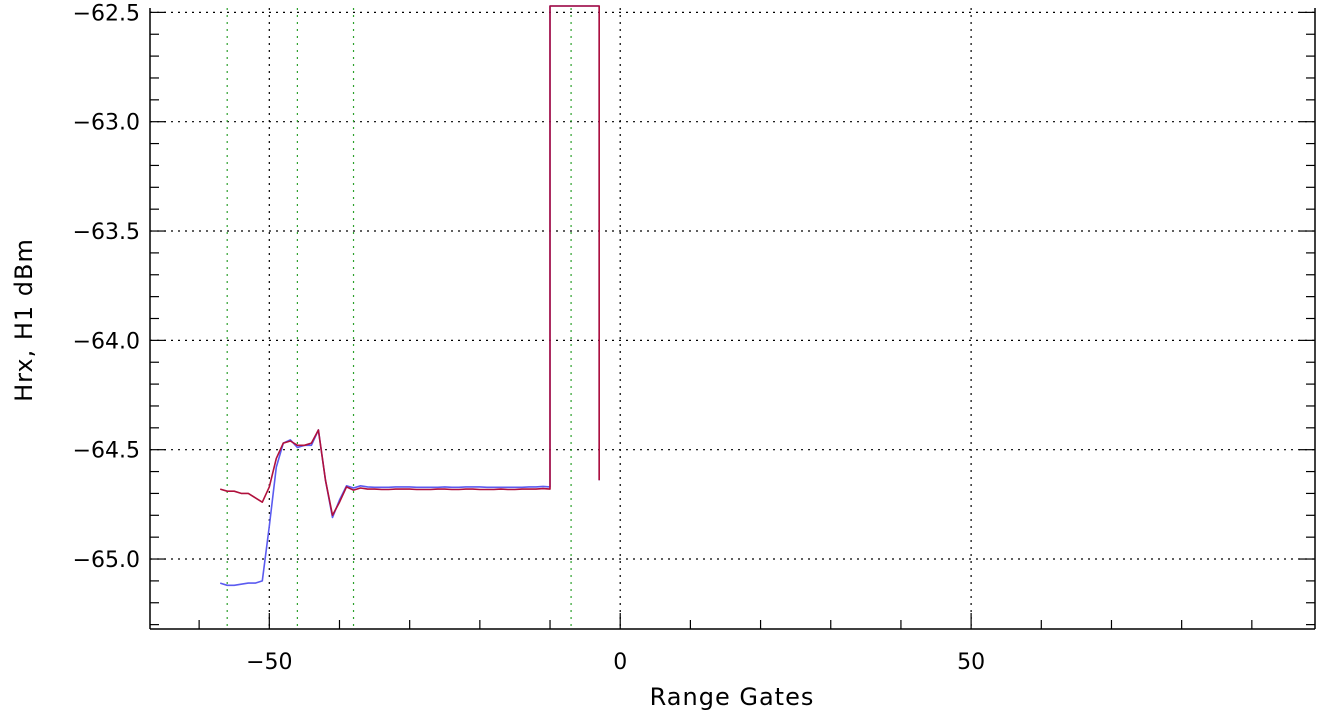 Image resolution: width=1322 pixels, height=719 pixels. What do you see at coordinates (620, 662) in the screenshot?
I see `x-tick-label: 0` at bounding box center [620, 662].